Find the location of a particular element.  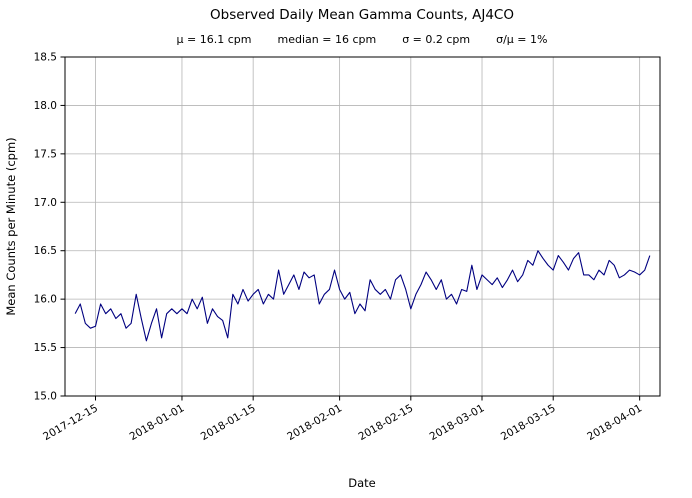

y-tick-label: 18.0 is located at coordinates (45, 106).